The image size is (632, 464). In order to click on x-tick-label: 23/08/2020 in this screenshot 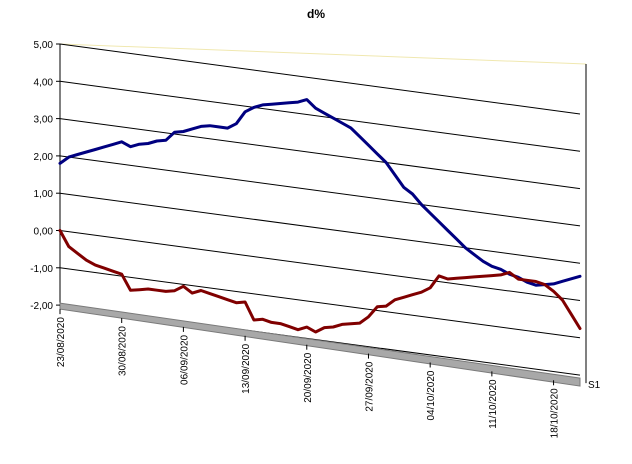, I will do `click(61, 342)`.